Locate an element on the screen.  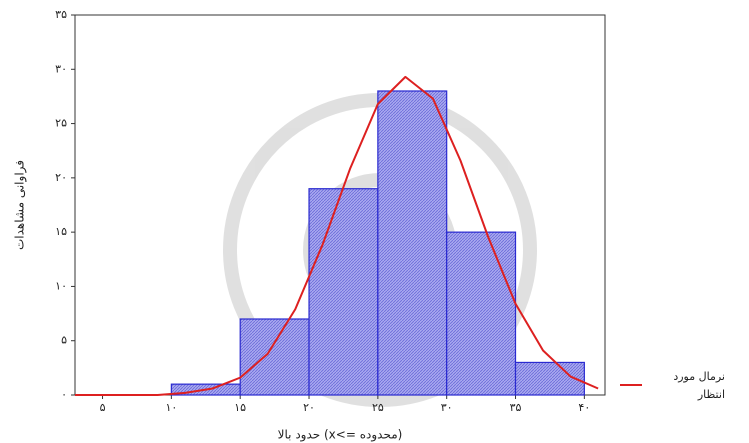
y-tick-label: ۱۵ is located at coordinates (61, 231).